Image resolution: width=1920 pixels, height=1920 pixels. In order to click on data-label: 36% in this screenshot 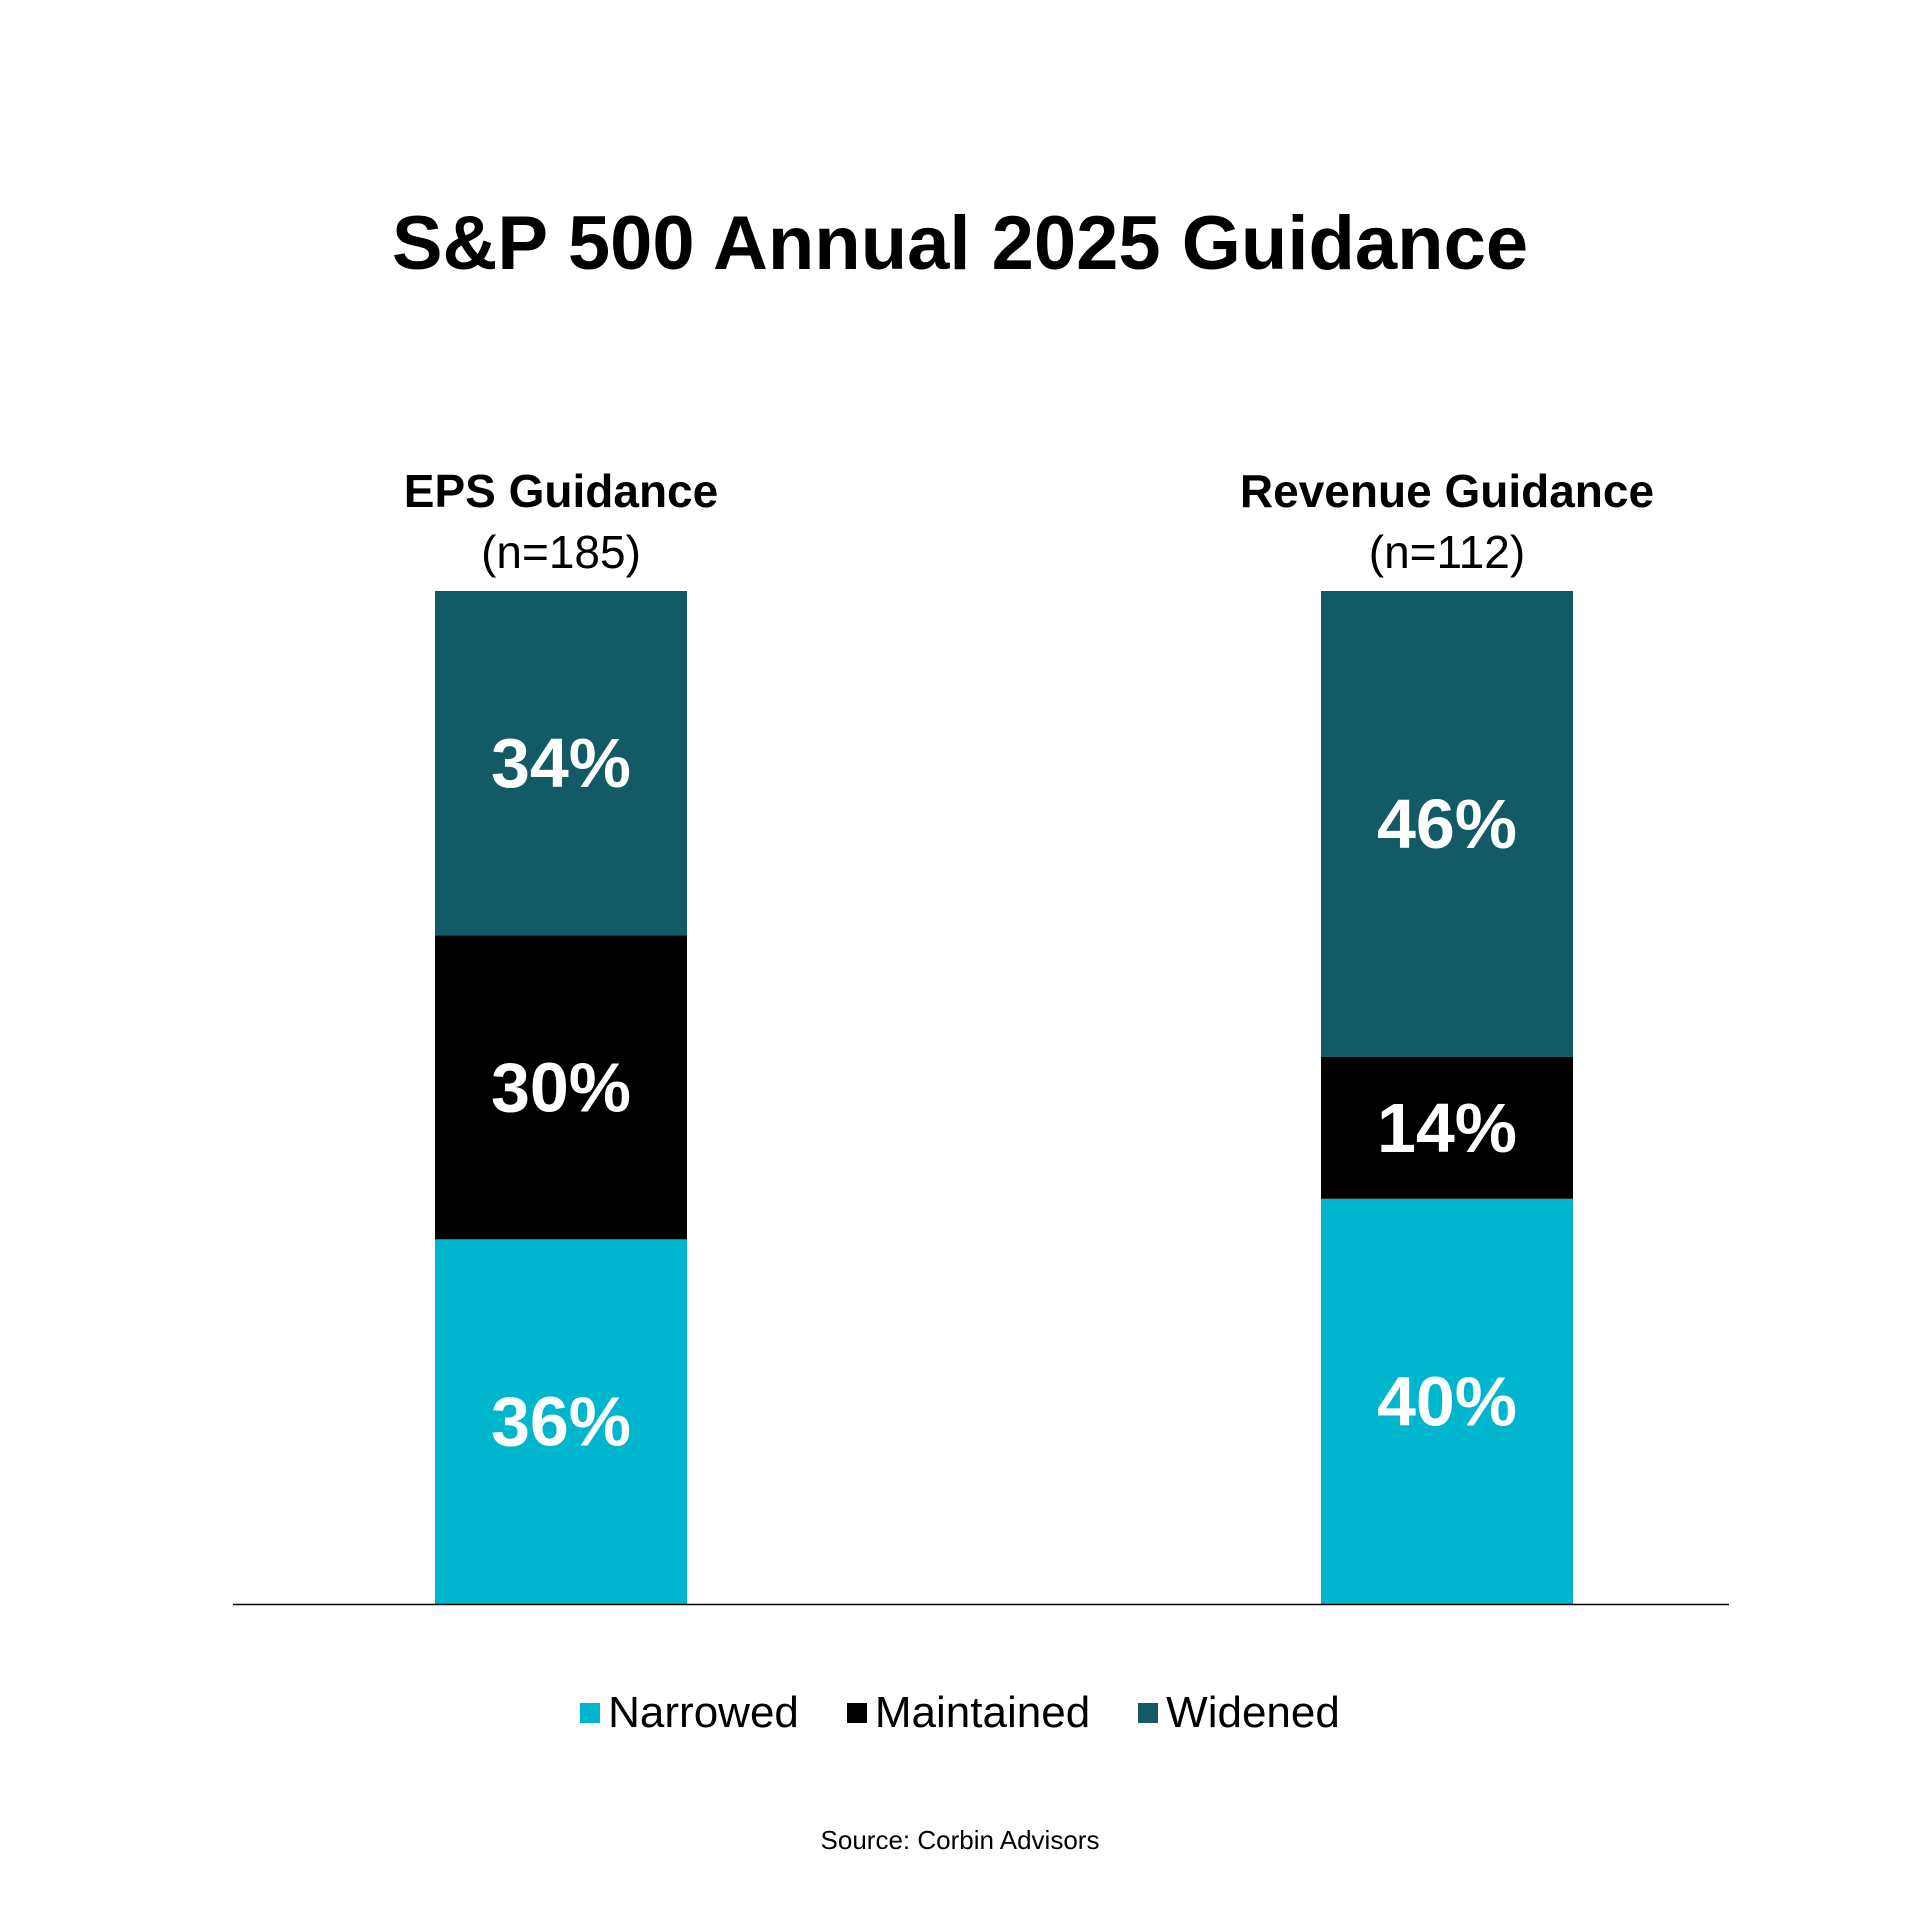, I will do `click(561, 1422)`.